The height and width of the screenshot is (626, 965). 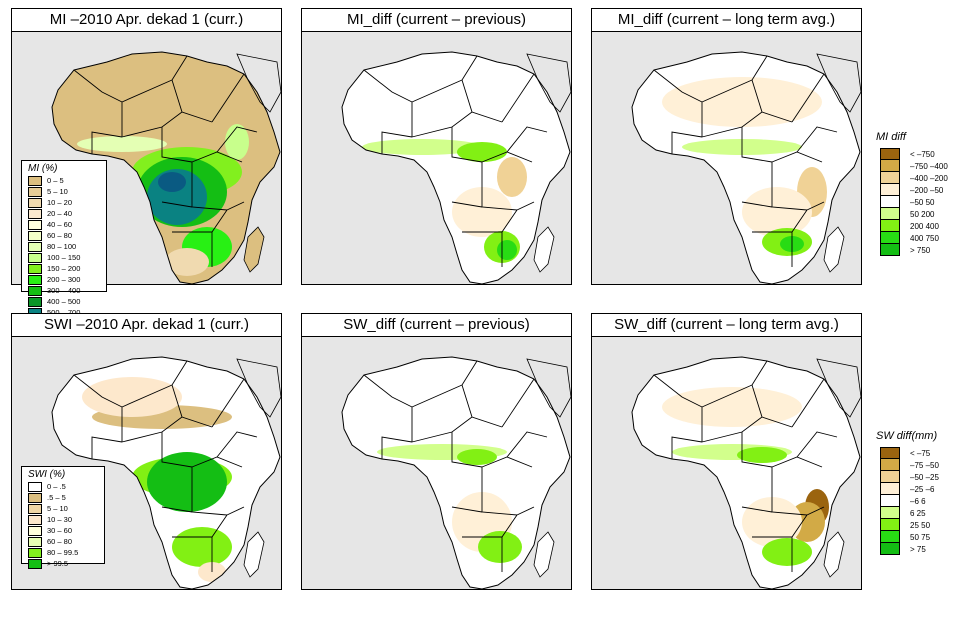 I want to click on coastline, so click(x=166, y=472).